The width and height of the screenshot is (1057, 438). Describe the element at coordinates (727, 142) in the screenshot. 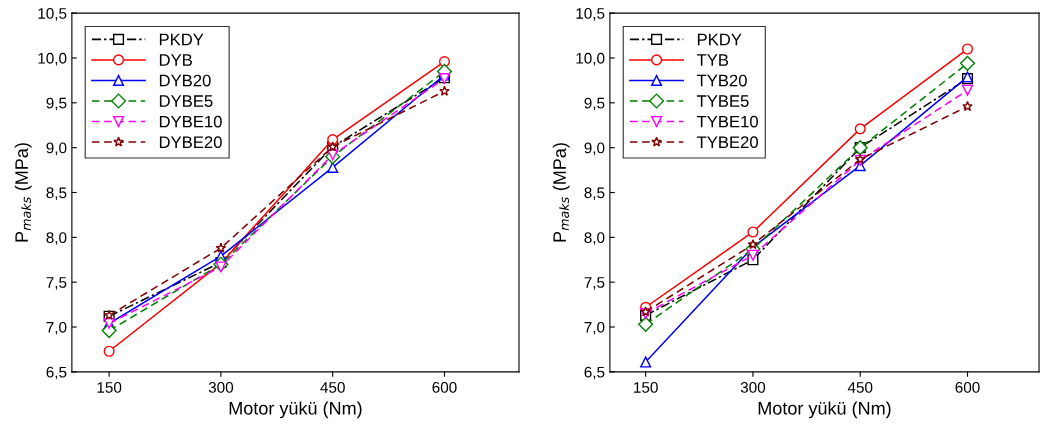

I see `legend-label: TYBE20` at that location.